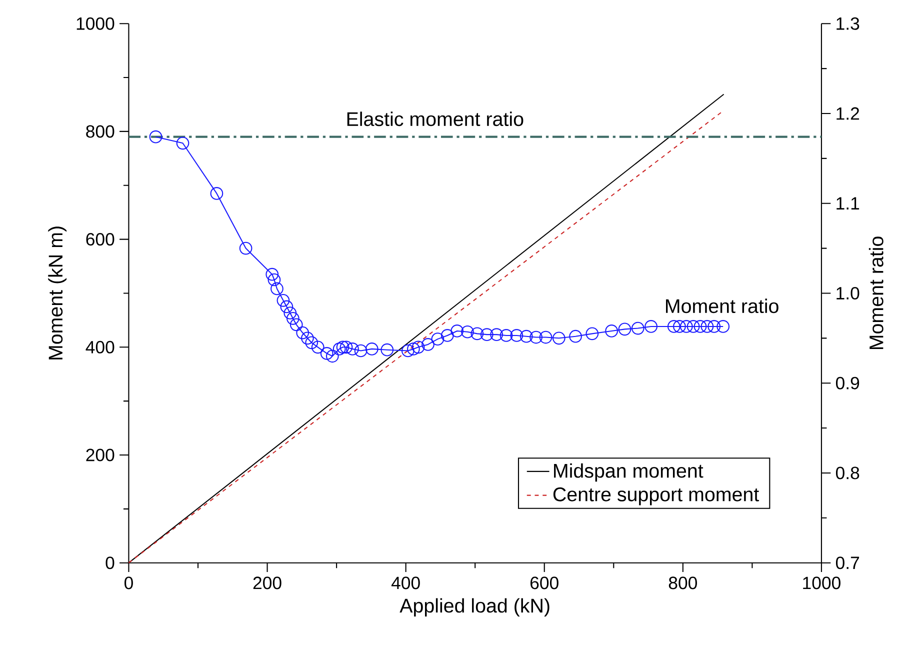 The image size is (911, 650). I want to click on y2-tick-label: 1.1, so click(848, 203).